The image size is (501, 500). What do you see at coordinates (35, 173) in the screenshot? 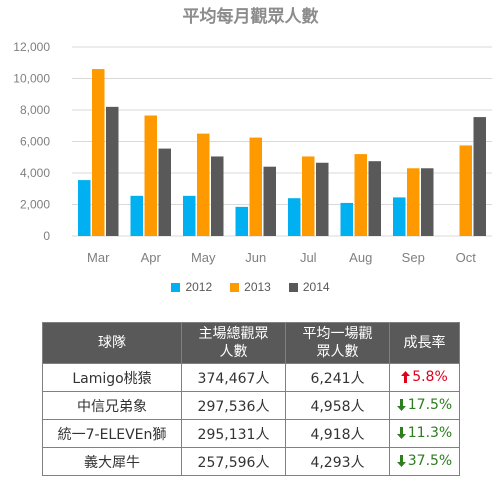
I see `y-tick-label: 4,000` at bounding box center [35, 173].